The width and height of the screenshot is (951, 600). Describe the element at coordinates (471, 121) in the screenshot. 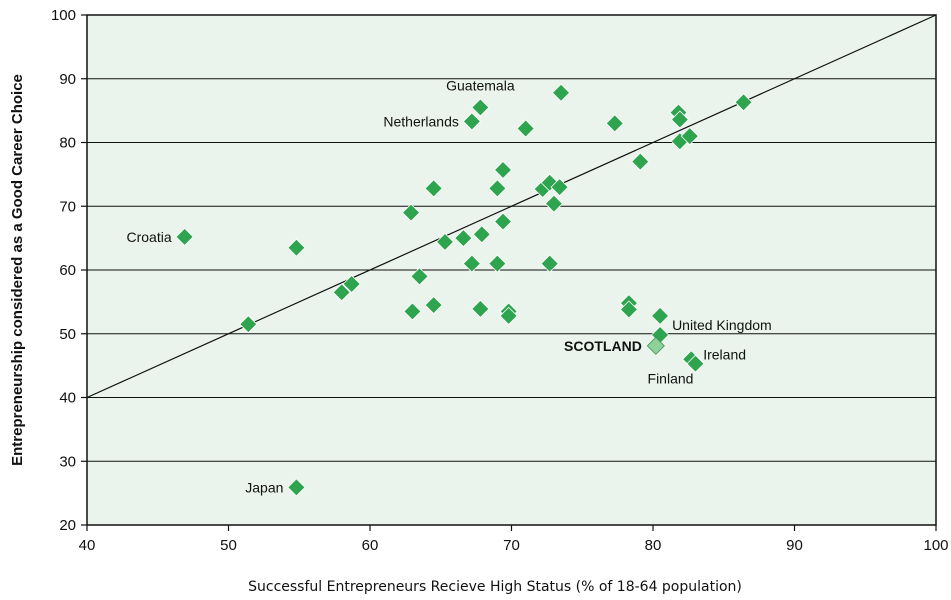

I see `data-point-netherlands` at that location.